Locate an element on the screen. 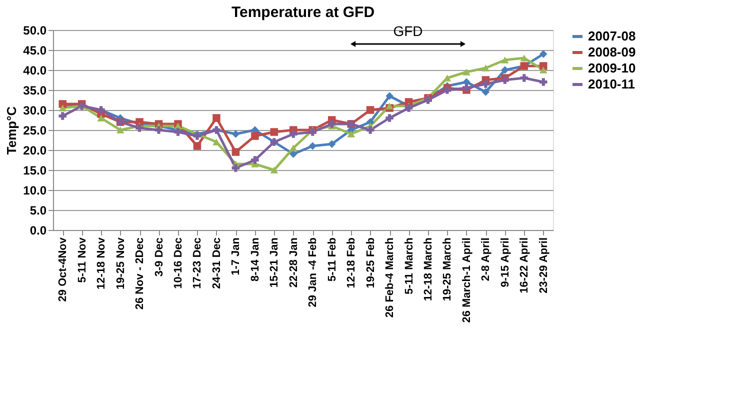 The width and height of the screenshot is (736, 417). legend-label: 2009-10 is located at coordinates (612, 68).